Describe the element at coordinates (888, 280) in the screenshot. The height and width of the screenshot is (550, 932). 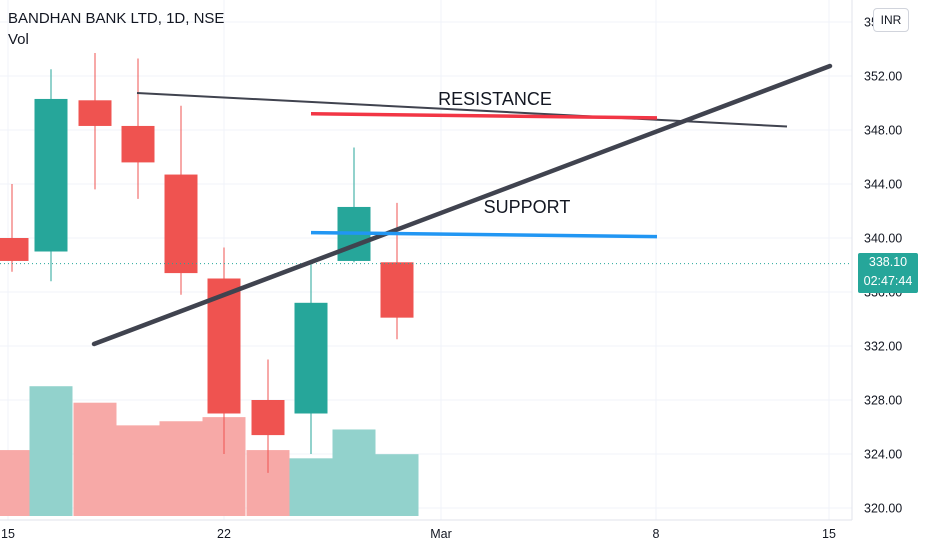
I see `bar-countdown: 02:47:44` at that location.